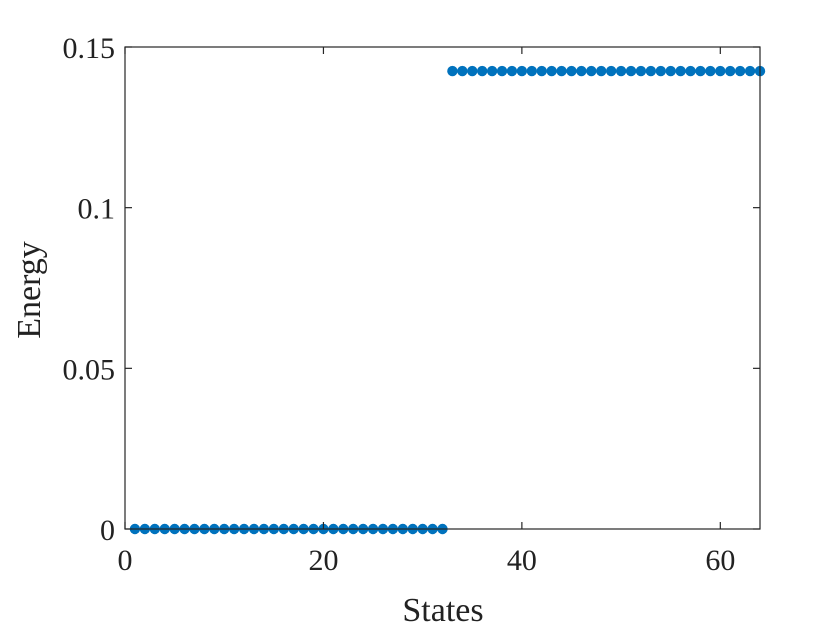  I want to click on y-tick-label: 0.05, so click(89, 369).